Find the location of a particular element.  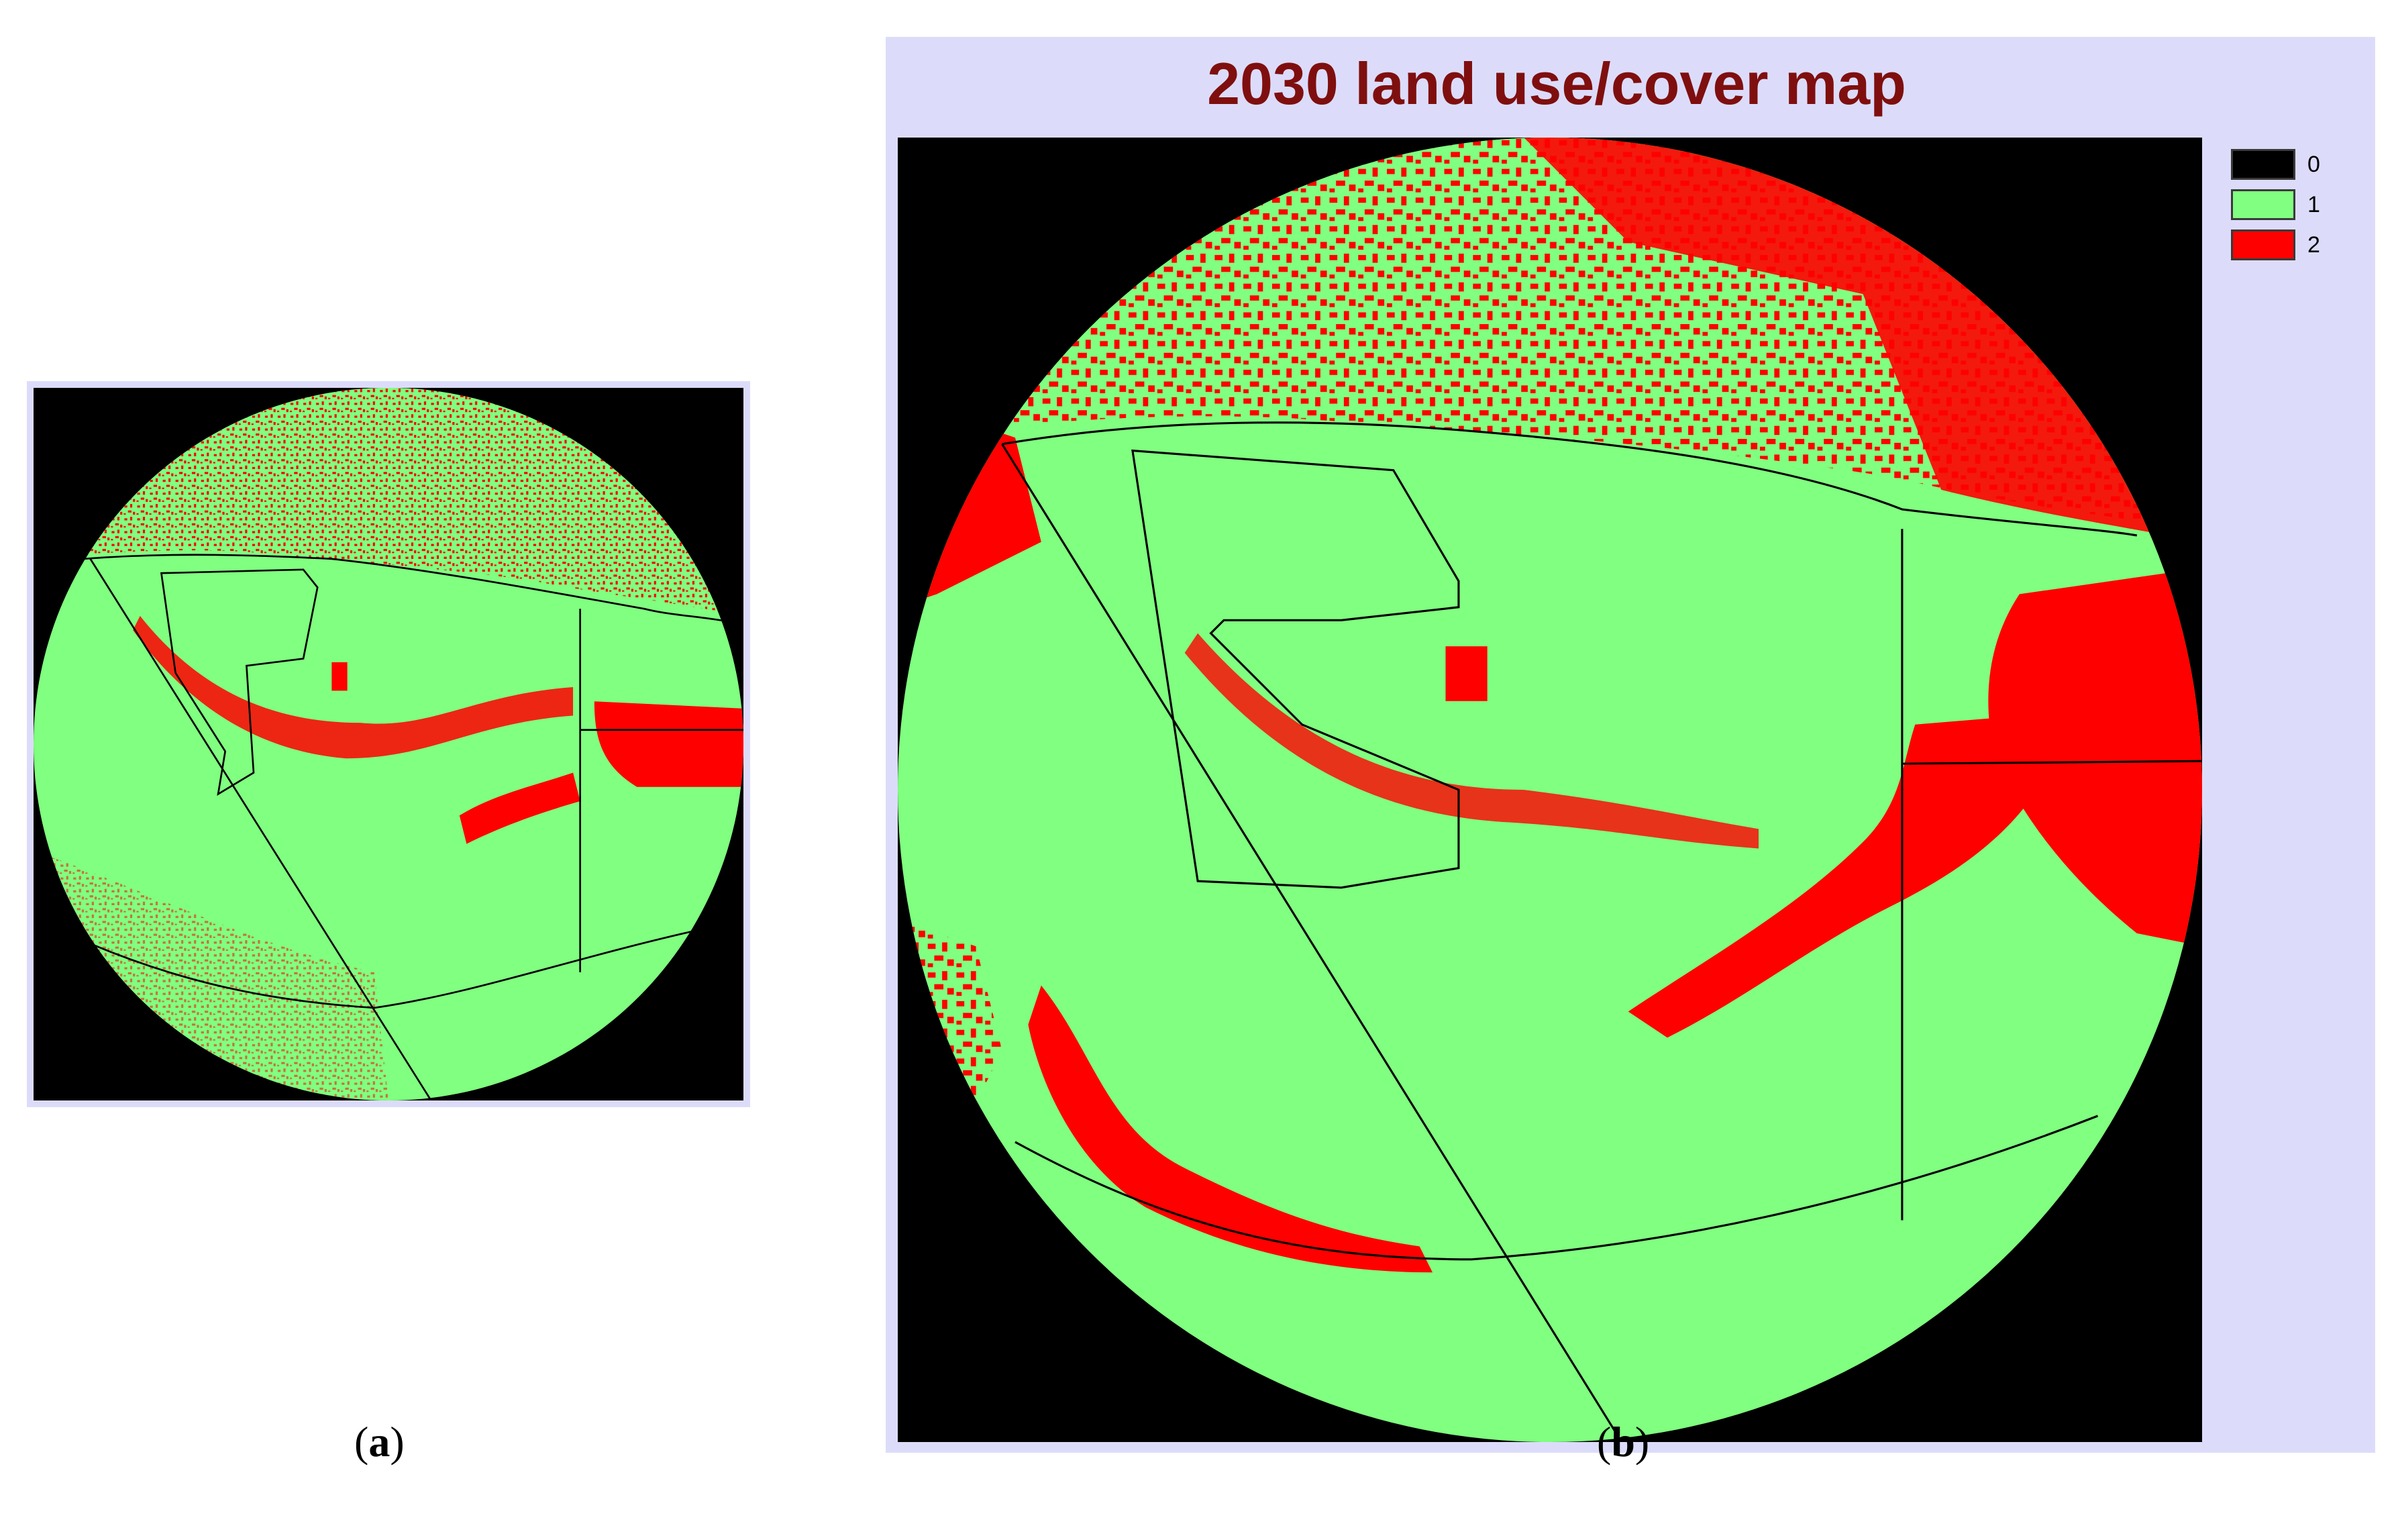

legend-label-1: 1 is located at coordinates (2313, 204).